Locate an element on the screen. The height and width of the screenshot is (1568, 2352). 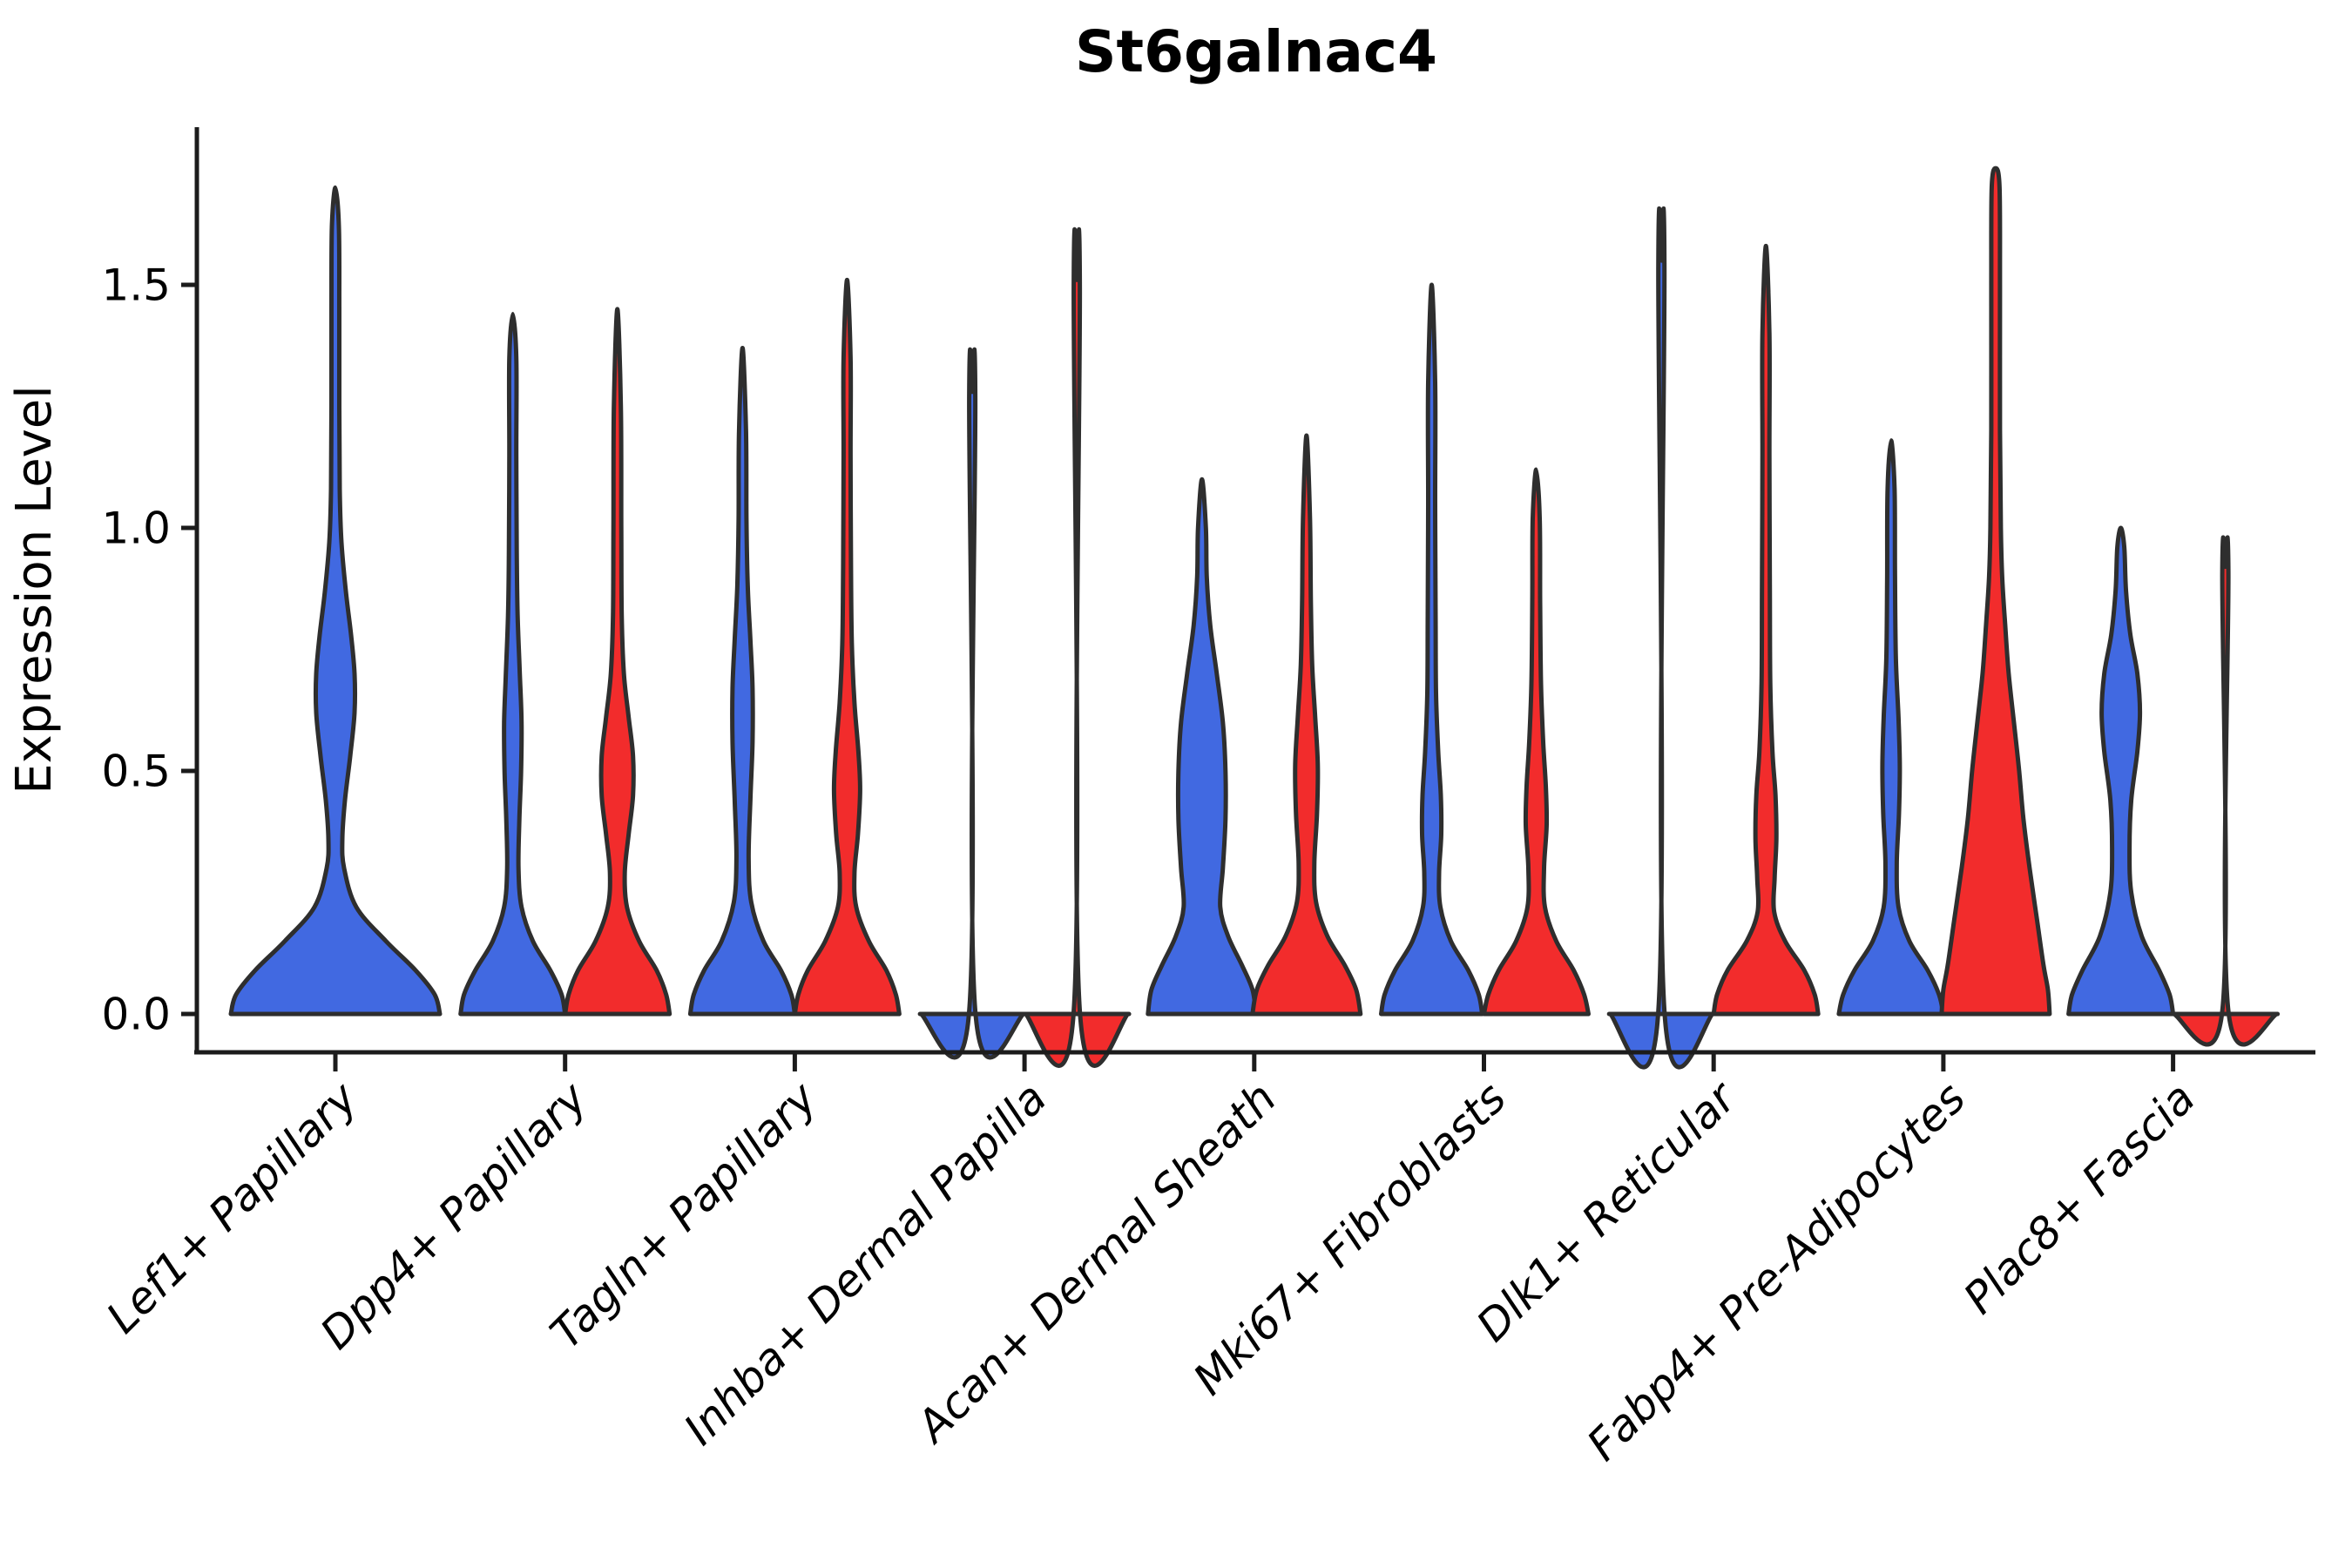
violin-plac8-fascia-group2_red is located at coordinates (2226, 791).